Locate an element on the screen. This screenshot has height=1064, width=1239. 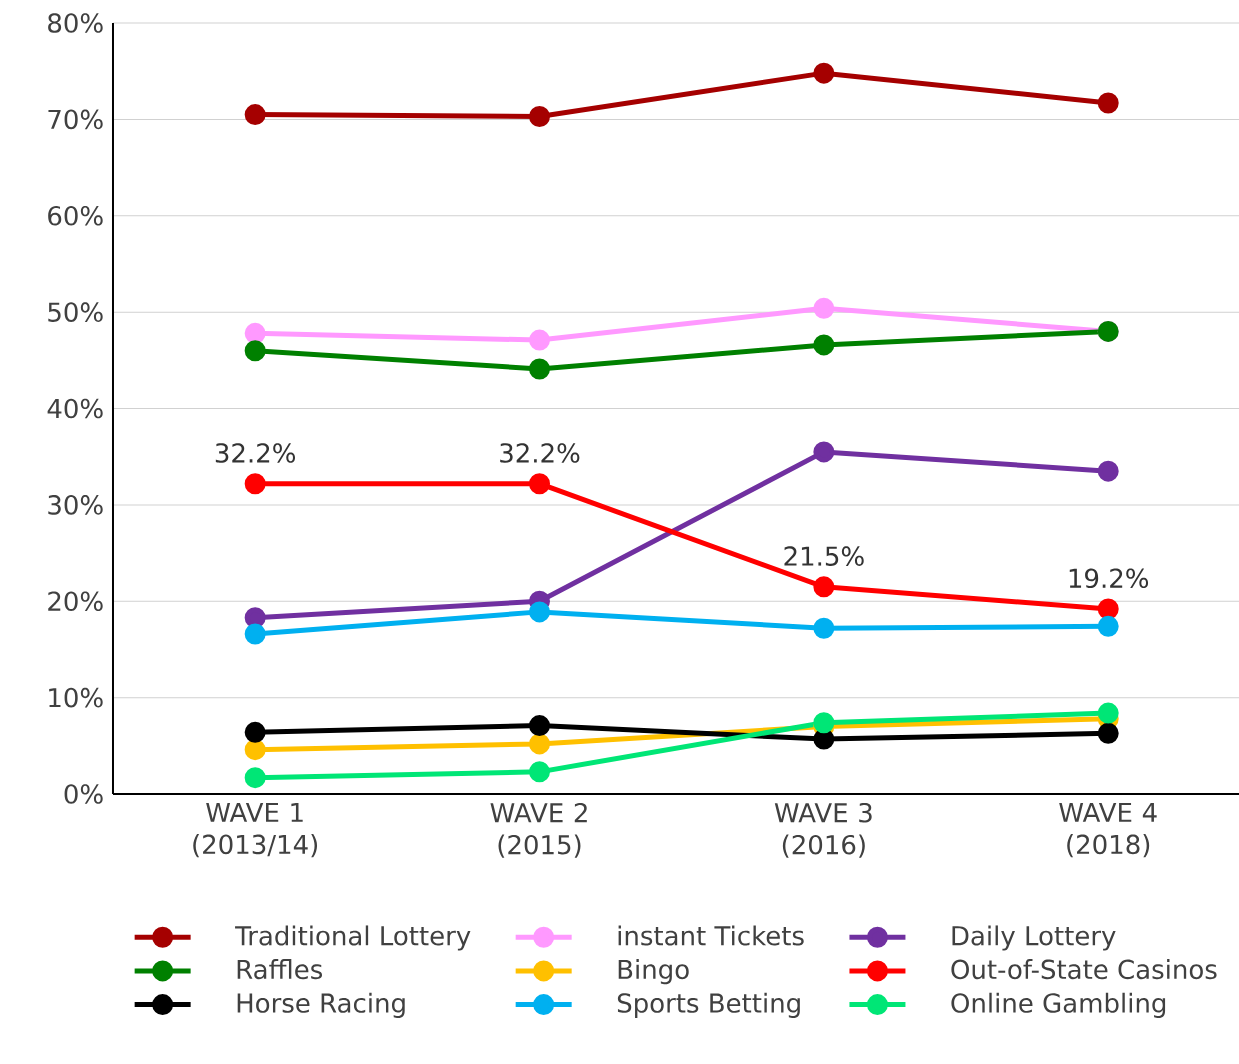
y-tick-label: 0% is located at coordinates (83, 794).